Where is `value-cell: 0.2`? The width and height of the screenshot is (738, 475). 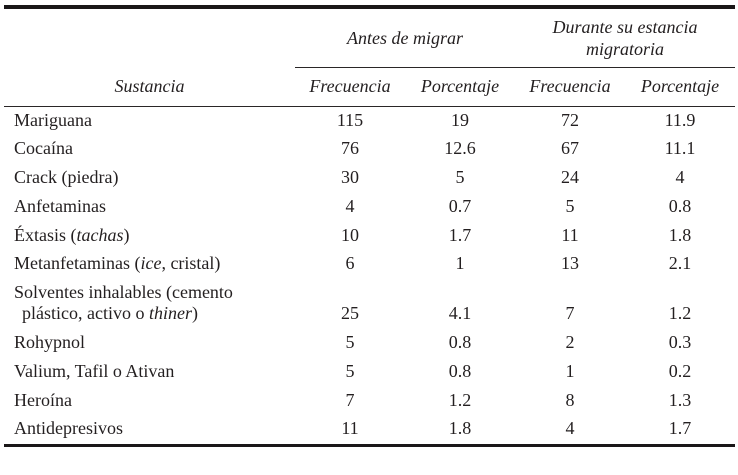
value-cell: 0.2 is located at coordinates (680, 370).